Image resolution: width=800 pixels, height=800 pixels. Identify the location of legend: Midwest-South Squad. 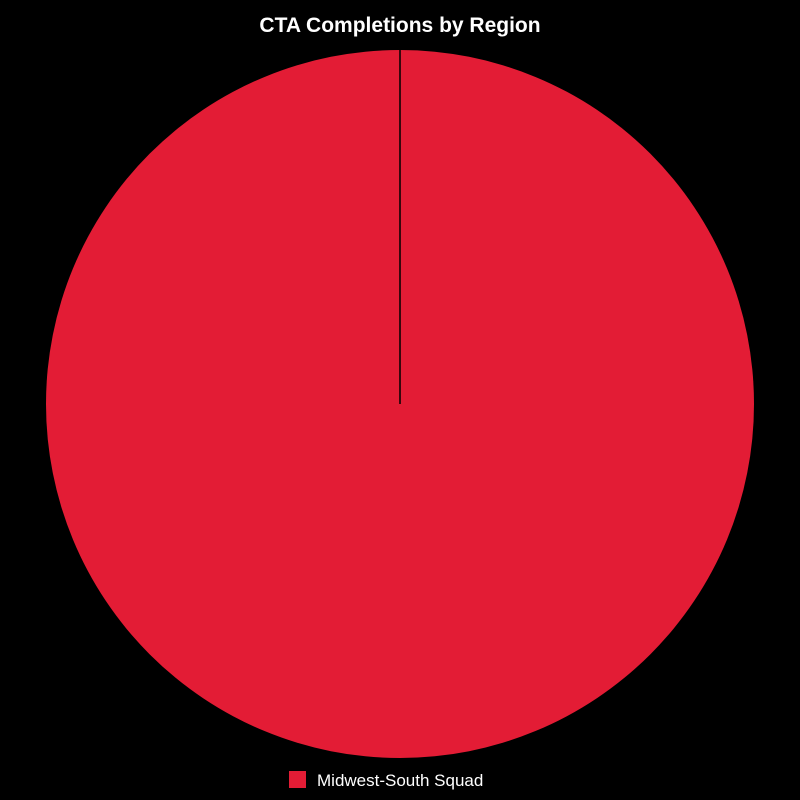
(386, 780).